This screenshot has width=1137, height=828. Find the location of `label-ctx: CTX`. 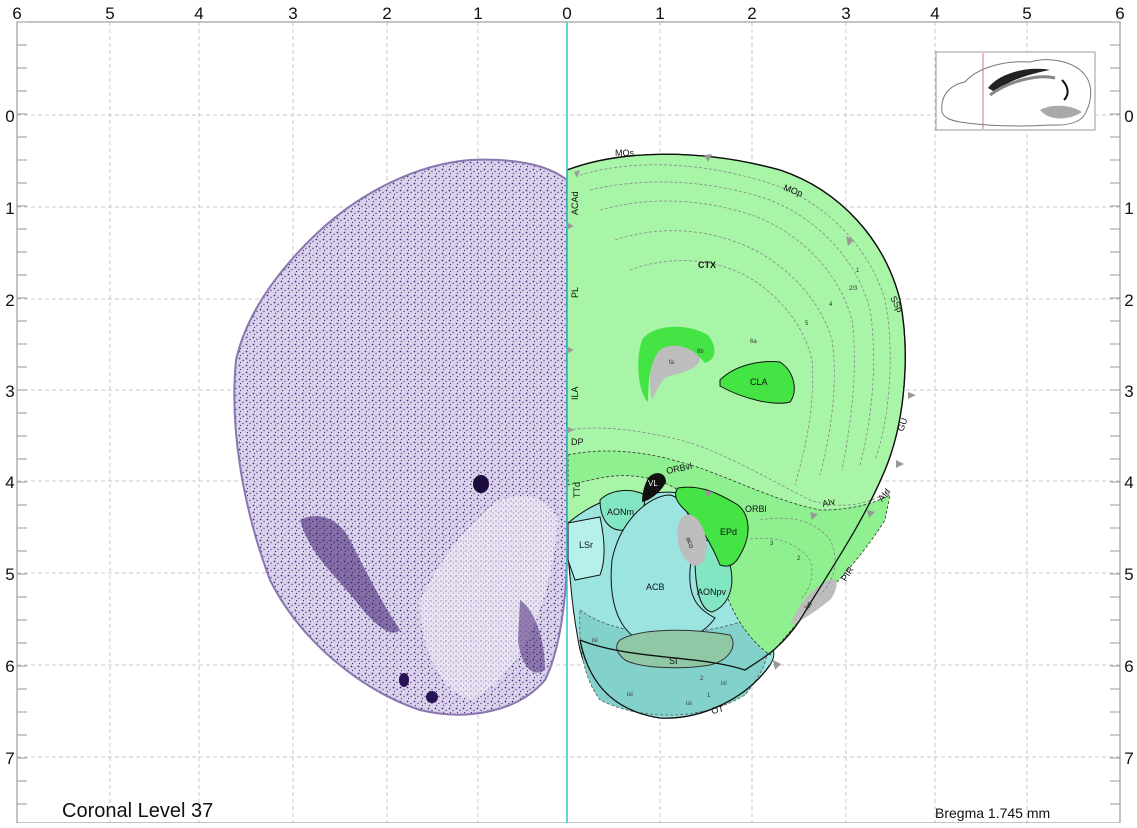

label-ctx: CTX is located at coordinates (707, 265).